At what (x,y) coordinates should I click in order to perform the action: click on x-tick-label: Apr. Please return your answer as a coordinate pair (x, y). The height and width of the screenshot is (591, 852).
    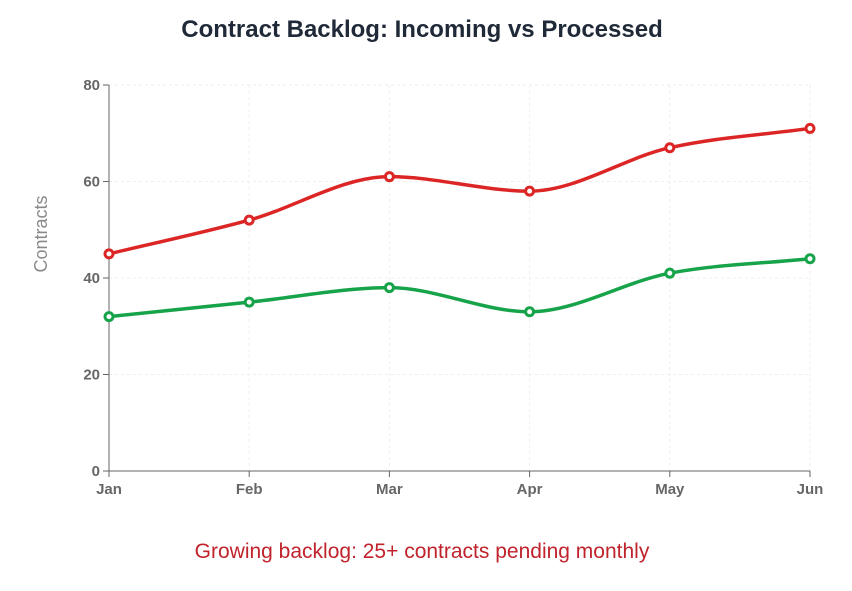
    Looking at the image, I should click on (530, 489).